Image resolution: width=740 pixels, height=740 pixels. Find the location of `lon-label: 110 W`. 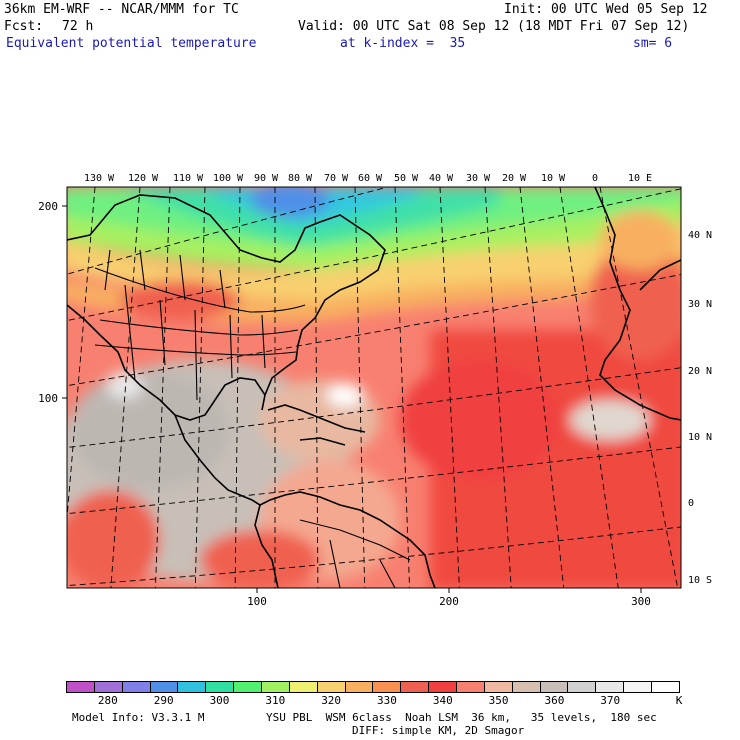

lon-label: 110 W is located at coordinates (188, 178).